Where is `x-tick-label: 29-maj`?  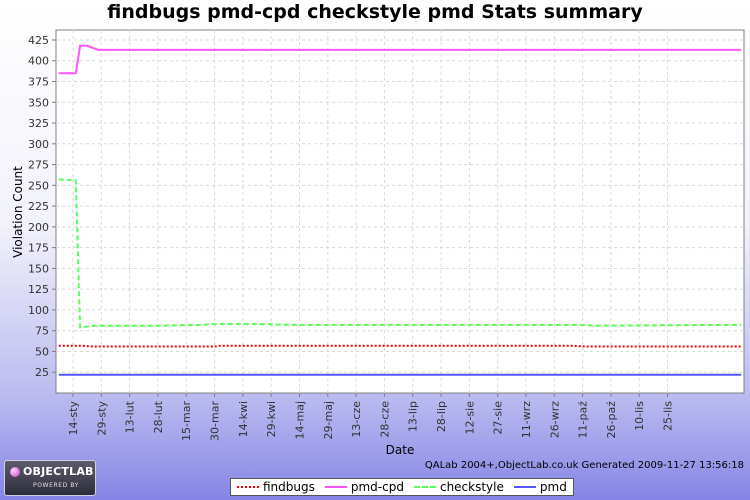 x-tick-label: 29-maj is located at coordinates (328, 420).